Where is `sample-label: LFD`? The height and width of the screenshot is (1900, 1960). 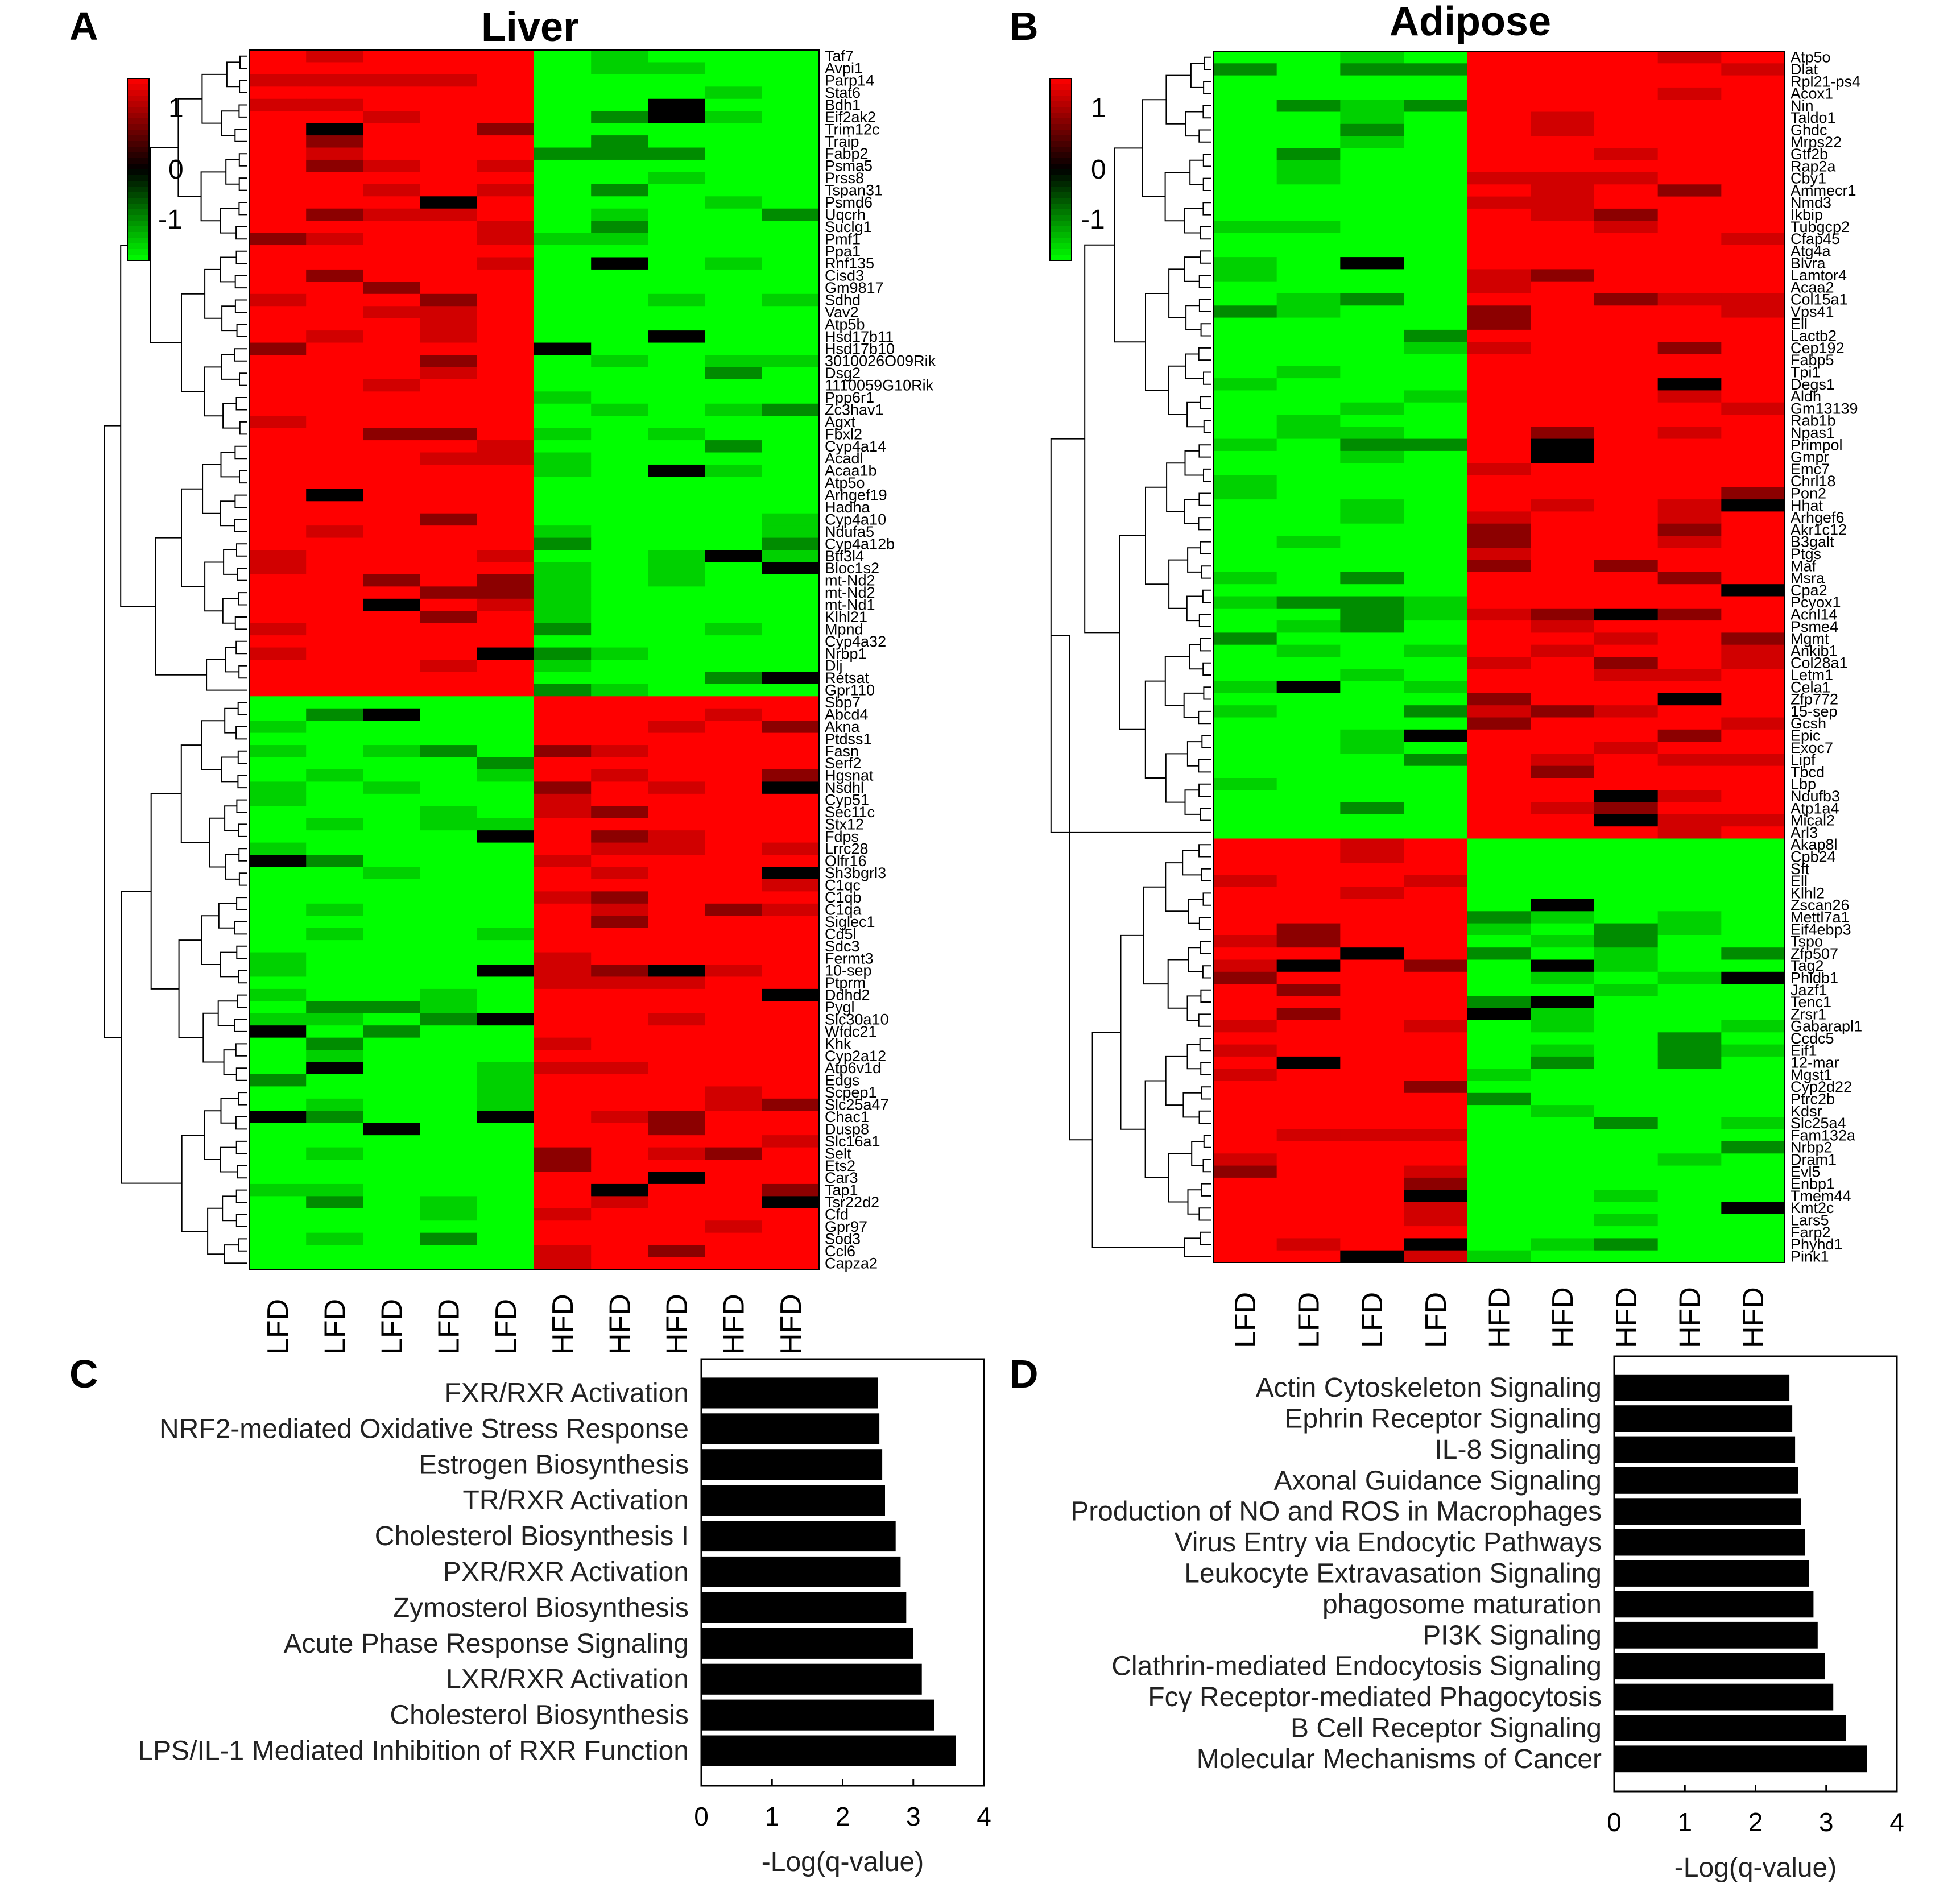
sample-label: LFD is located at coordinates (1372, 1320).